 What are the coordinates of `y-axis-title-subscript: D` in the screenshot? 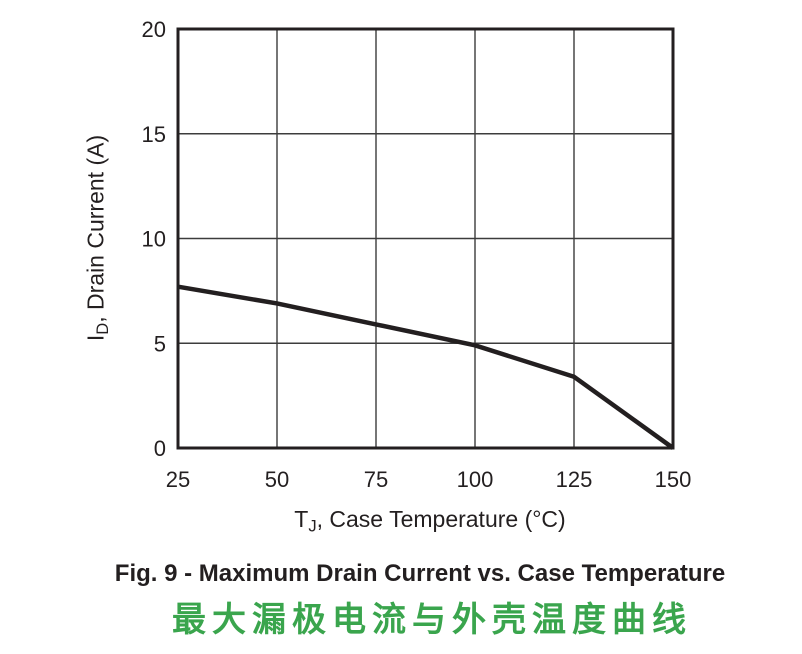 It's located at (103, 328).